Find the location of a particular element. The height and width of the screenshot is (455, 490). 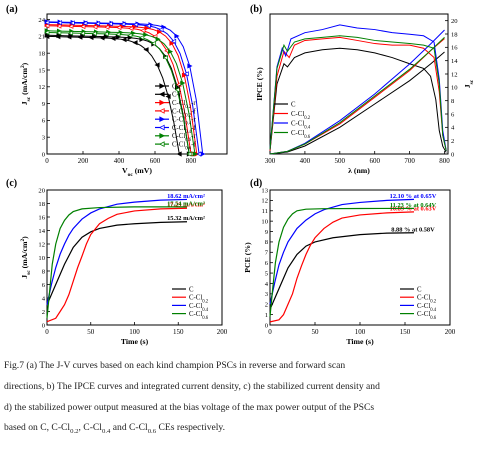

y-tick-label: 12 is located at coordinates (264, 201).